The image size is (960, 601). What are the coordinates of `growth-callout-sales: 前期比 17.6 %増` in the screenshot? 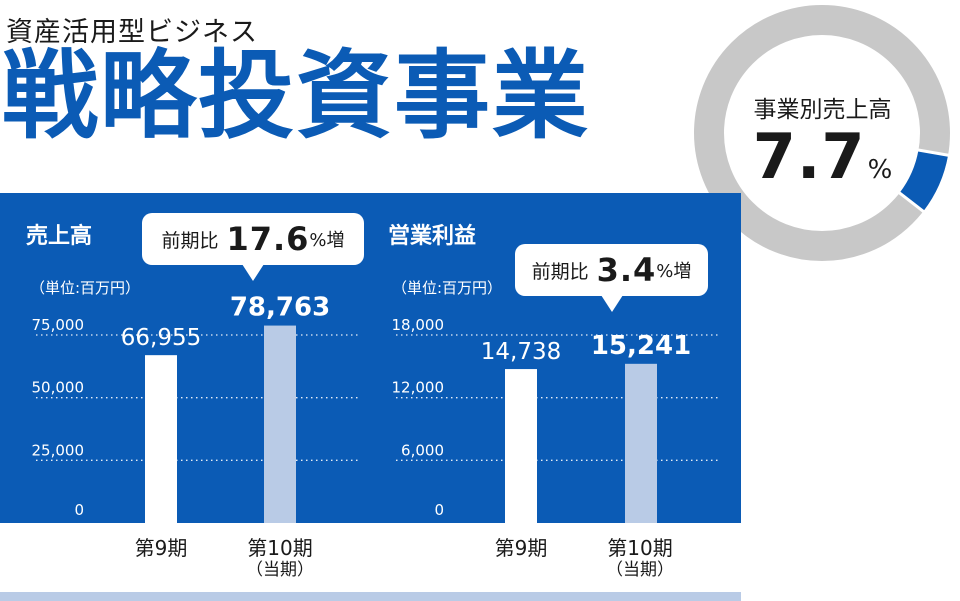 It's located at (253, 247).